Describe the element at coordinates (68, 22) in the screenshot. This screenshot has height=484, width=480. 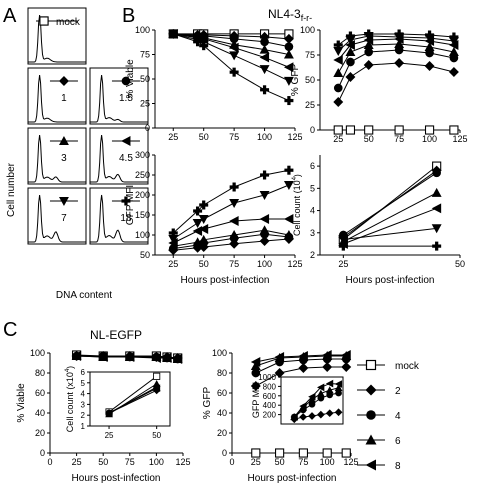
I see `hist-label: mock` at that location.